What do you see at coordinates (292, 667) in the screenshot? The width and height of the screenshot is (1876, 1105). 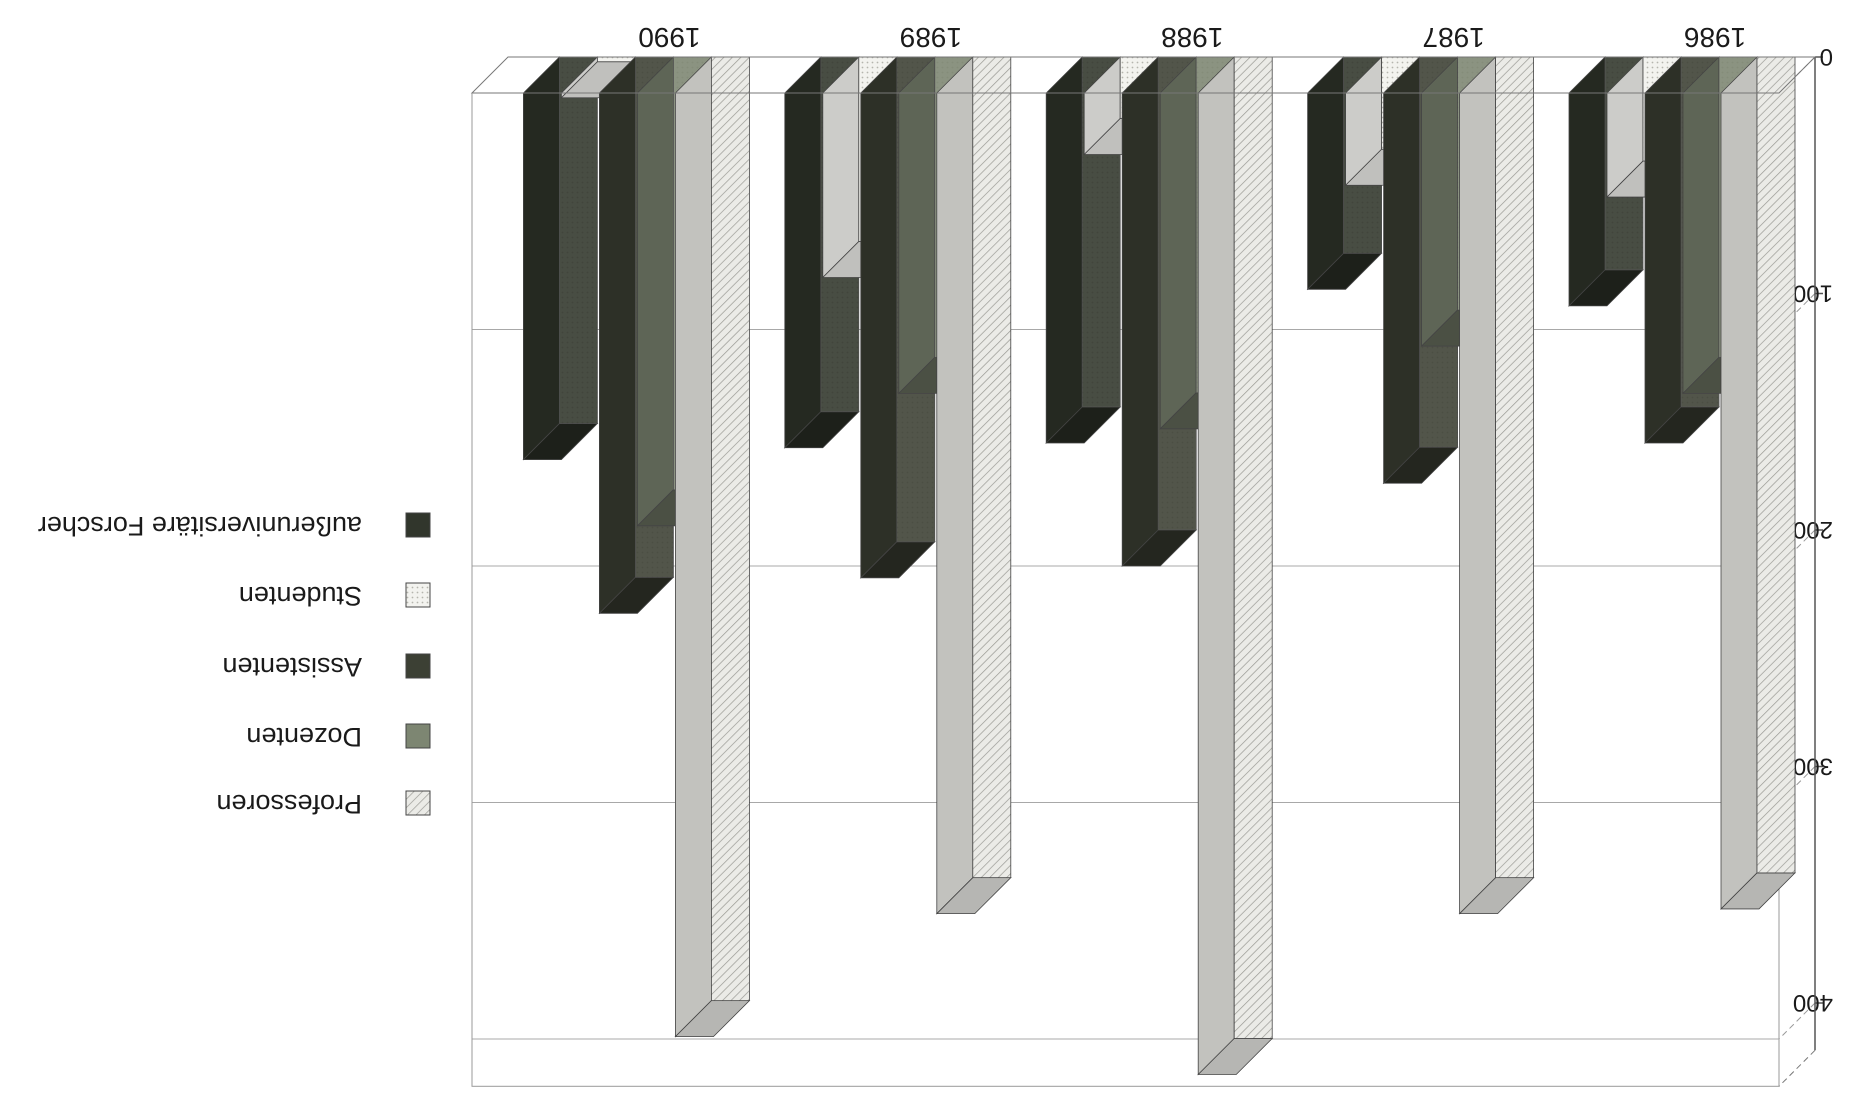 I see `legend-label: Assistenten` at bounding box center [292, 667].